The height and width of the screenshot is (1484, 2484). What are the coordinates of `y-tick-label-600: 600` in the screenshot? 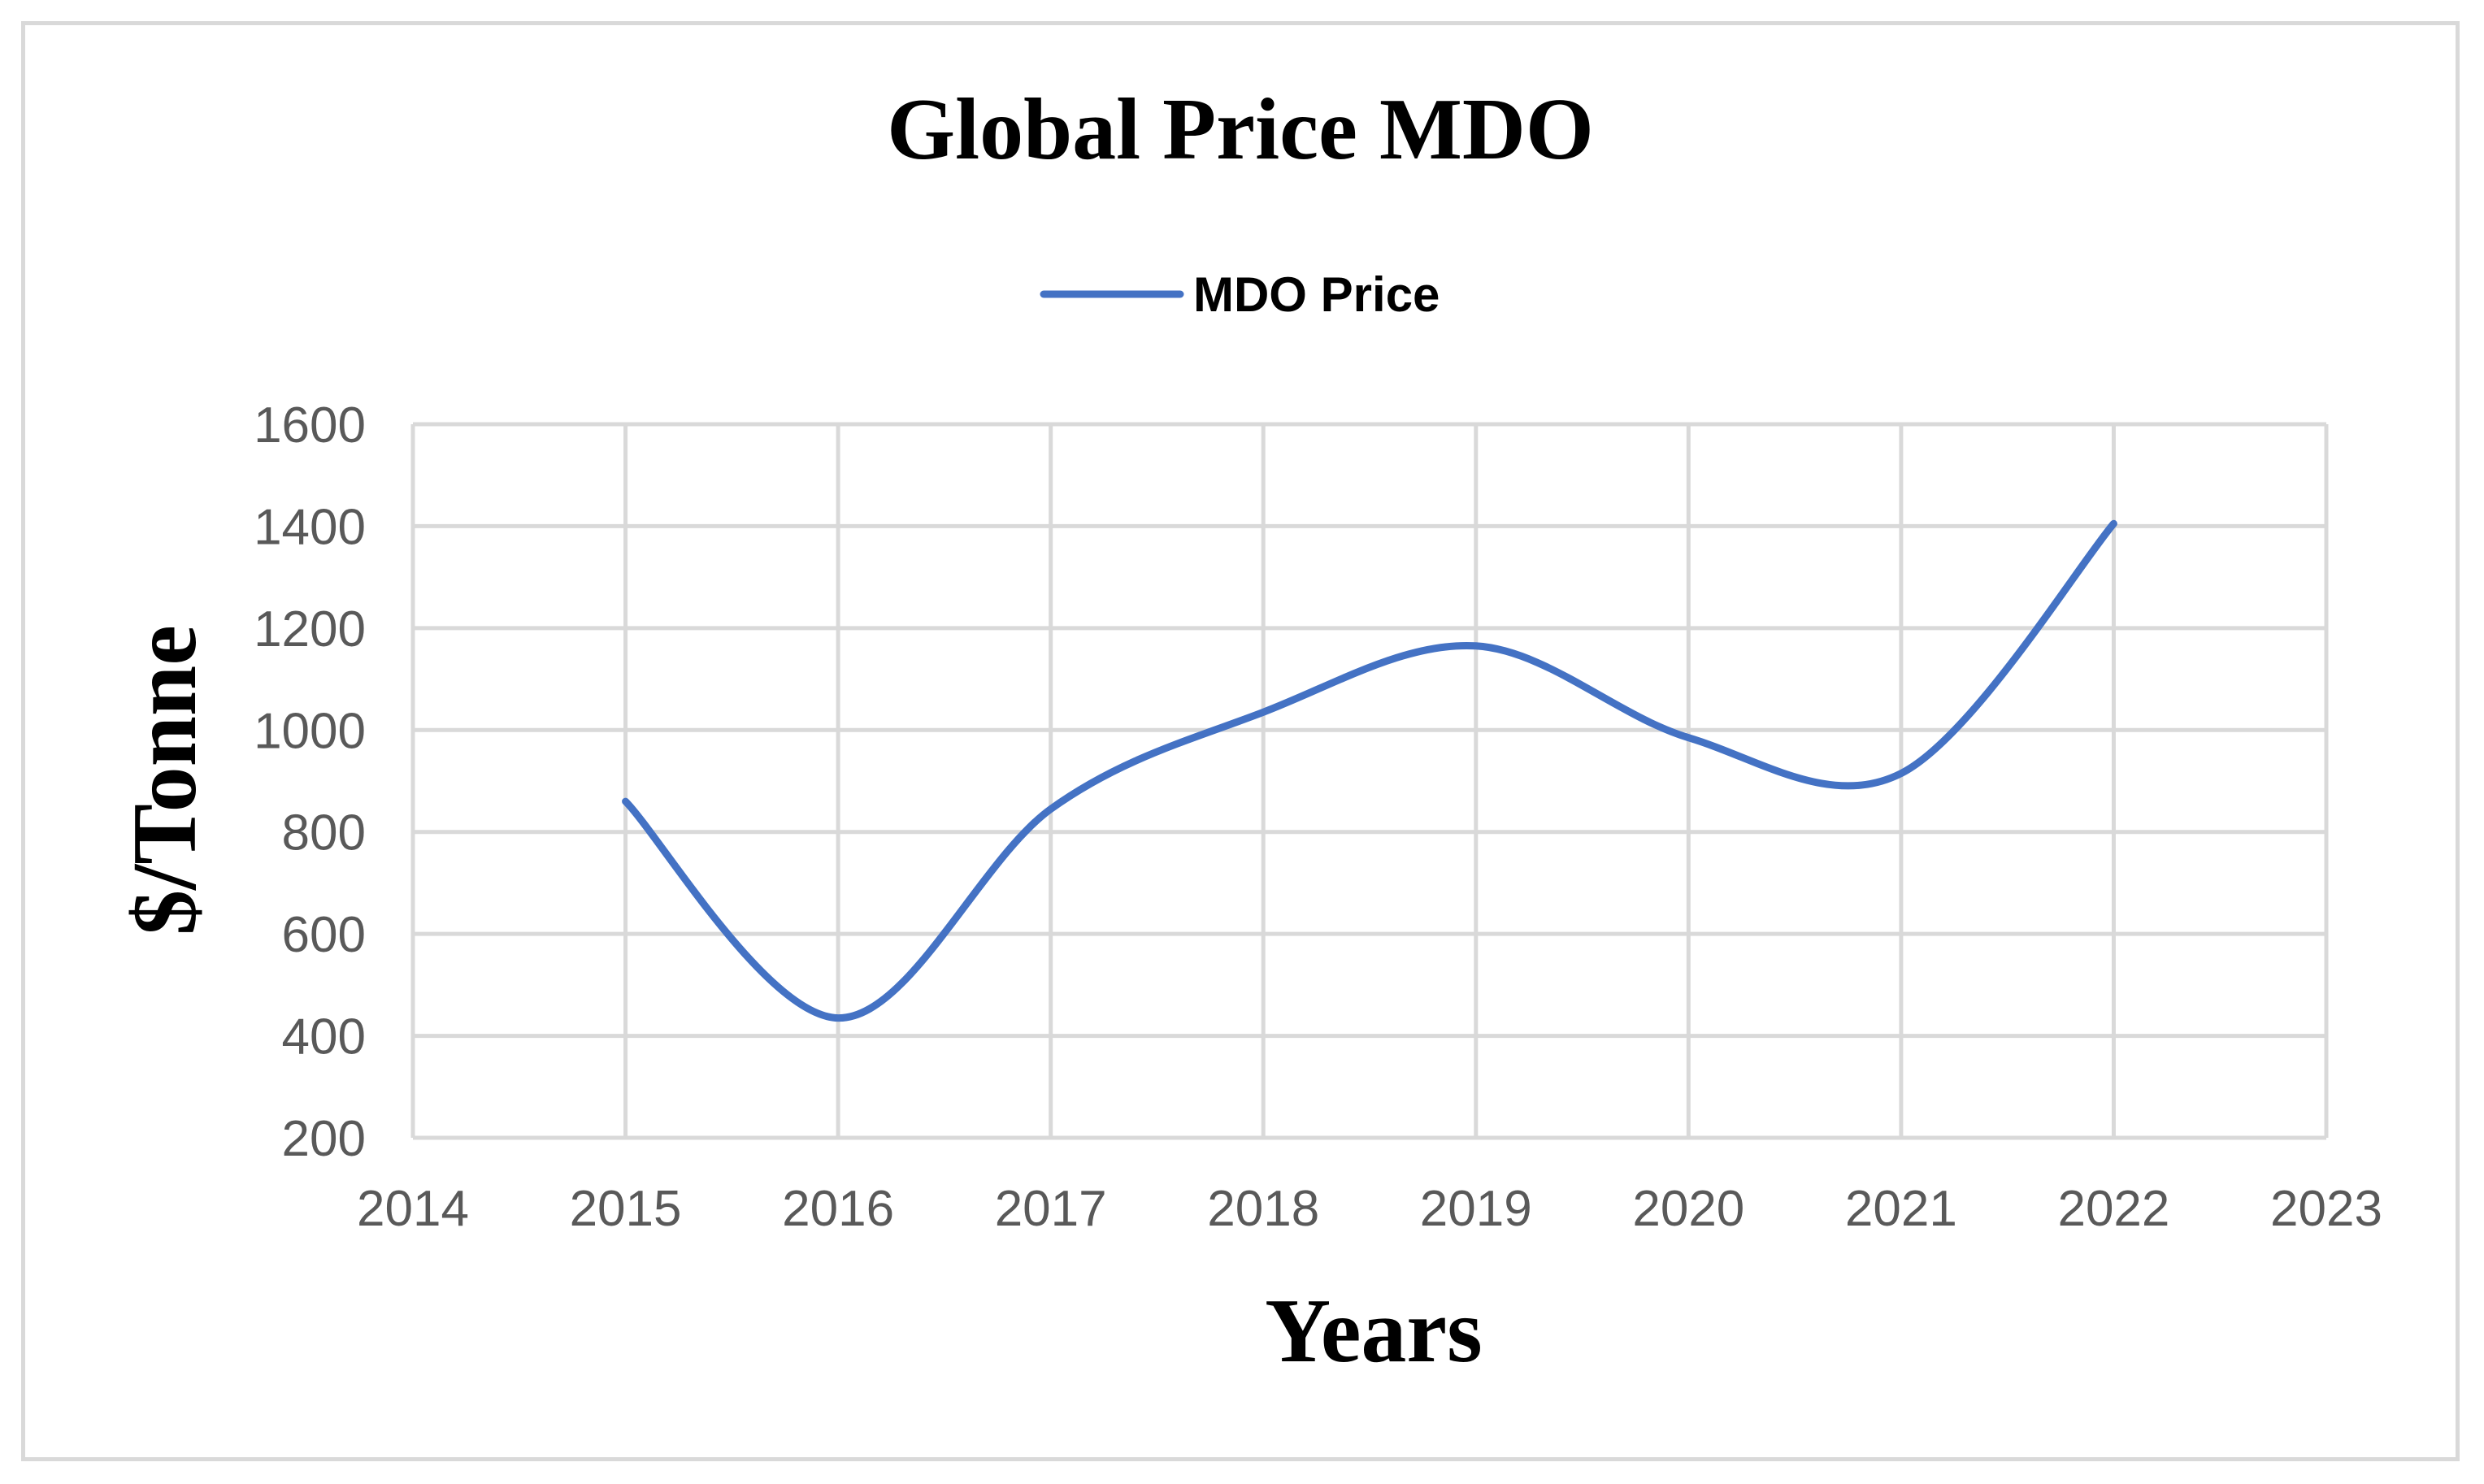 It's located at (324, 935).